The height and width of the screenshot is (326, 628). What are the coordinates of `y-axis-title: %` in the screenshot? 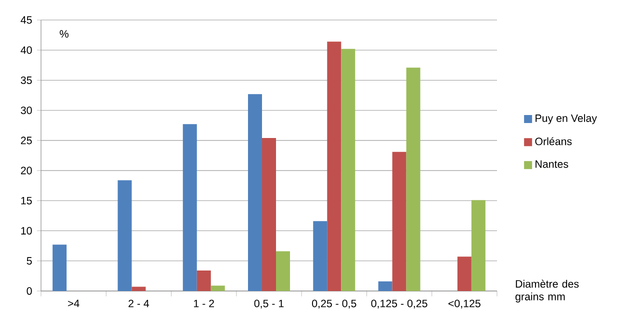 It's located at (64, 34).